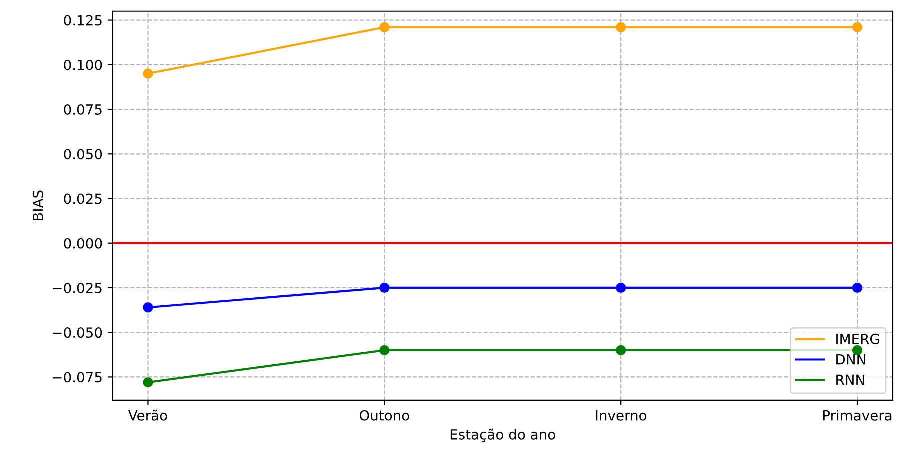 Image resolution: width=902 pixels, height=455 pixels. Describe the element at coordinates (83, 20) in the screenshot. I see `y-tick-label: 0.125` at that location.